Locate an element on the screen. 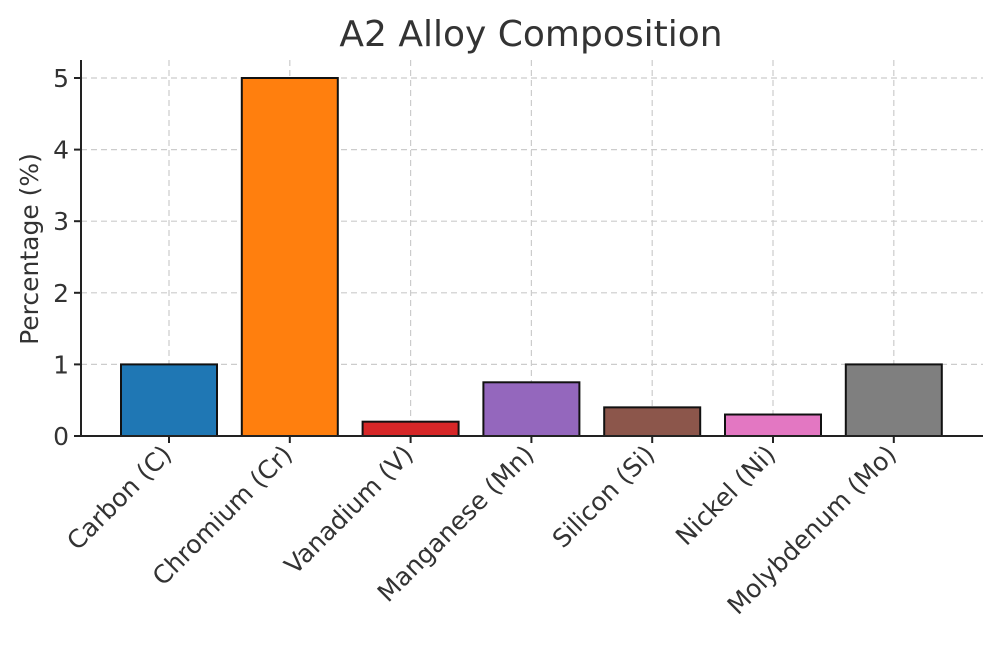 This screenshot has width=1000, height=661. x-tick-label: Vanadium (V) is located at coordinates (349, 510).